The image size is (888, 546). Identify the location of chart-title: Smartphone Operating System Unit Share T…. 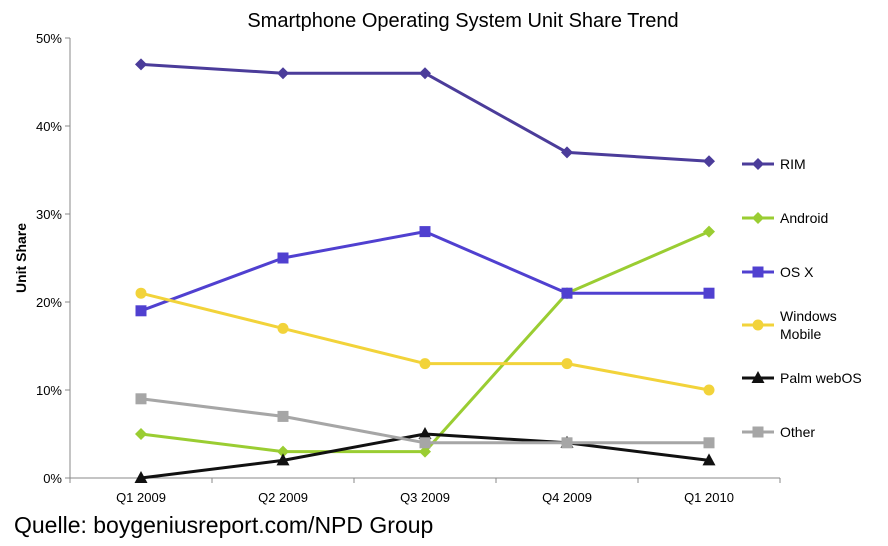
(462, 21).